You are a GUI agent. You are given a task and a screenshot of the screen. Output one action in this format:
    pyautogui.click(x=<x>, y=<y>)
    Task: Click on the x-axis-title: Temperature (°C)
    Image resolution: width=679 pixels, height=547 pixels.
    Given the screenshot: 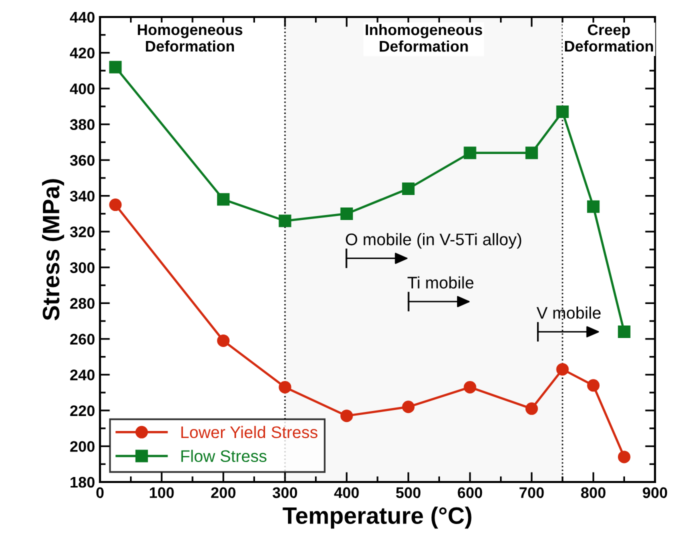 What is the action you would take?
    pyautogui.click(x=377, y=517)
    